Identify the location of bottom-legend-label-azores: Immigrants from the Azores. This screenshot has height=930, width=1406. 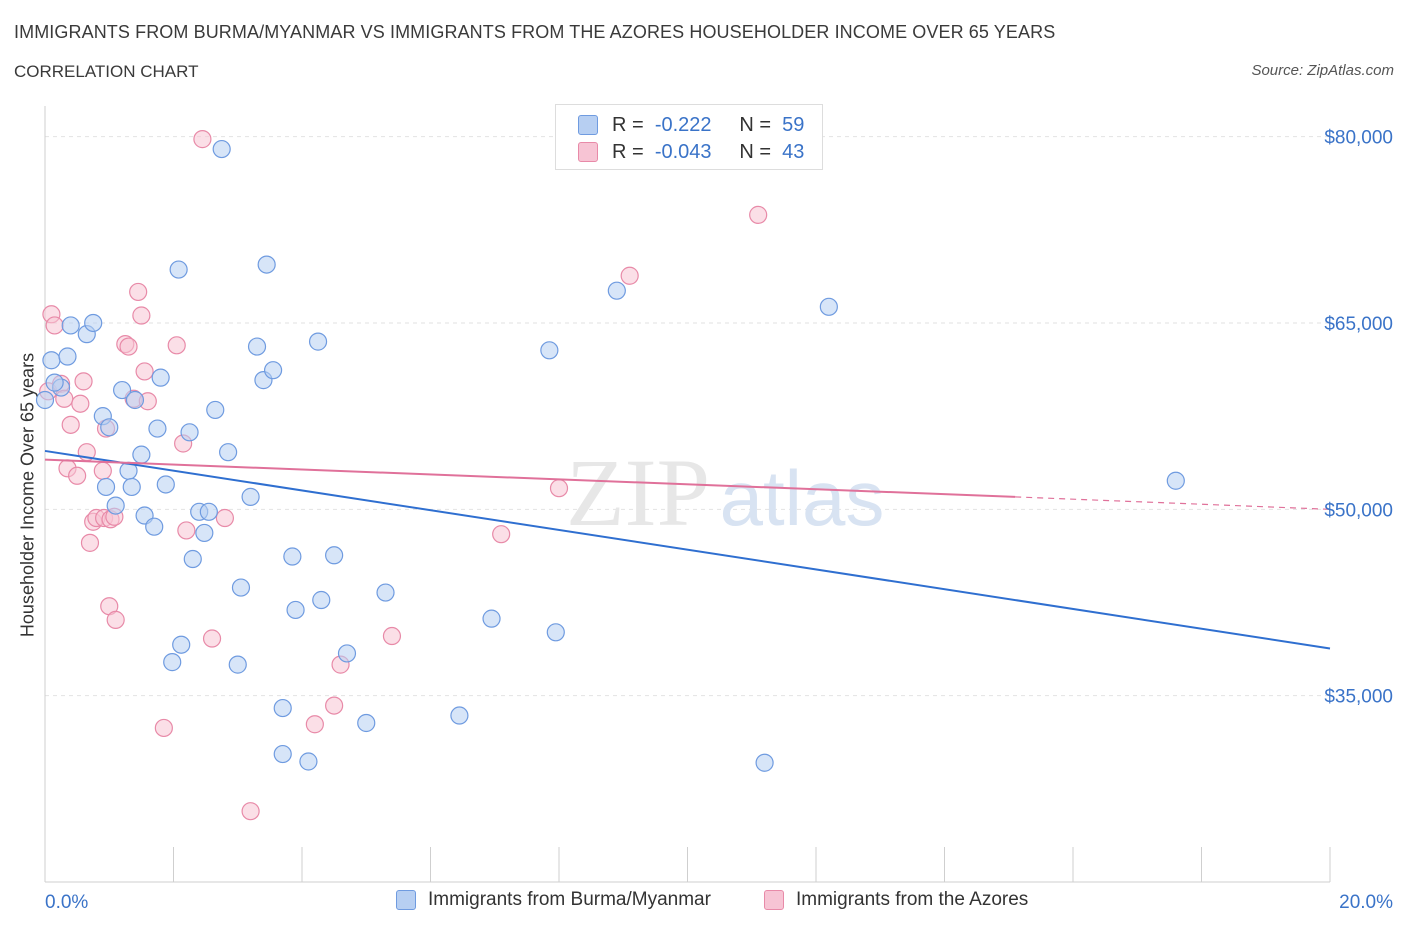
(912, 899).